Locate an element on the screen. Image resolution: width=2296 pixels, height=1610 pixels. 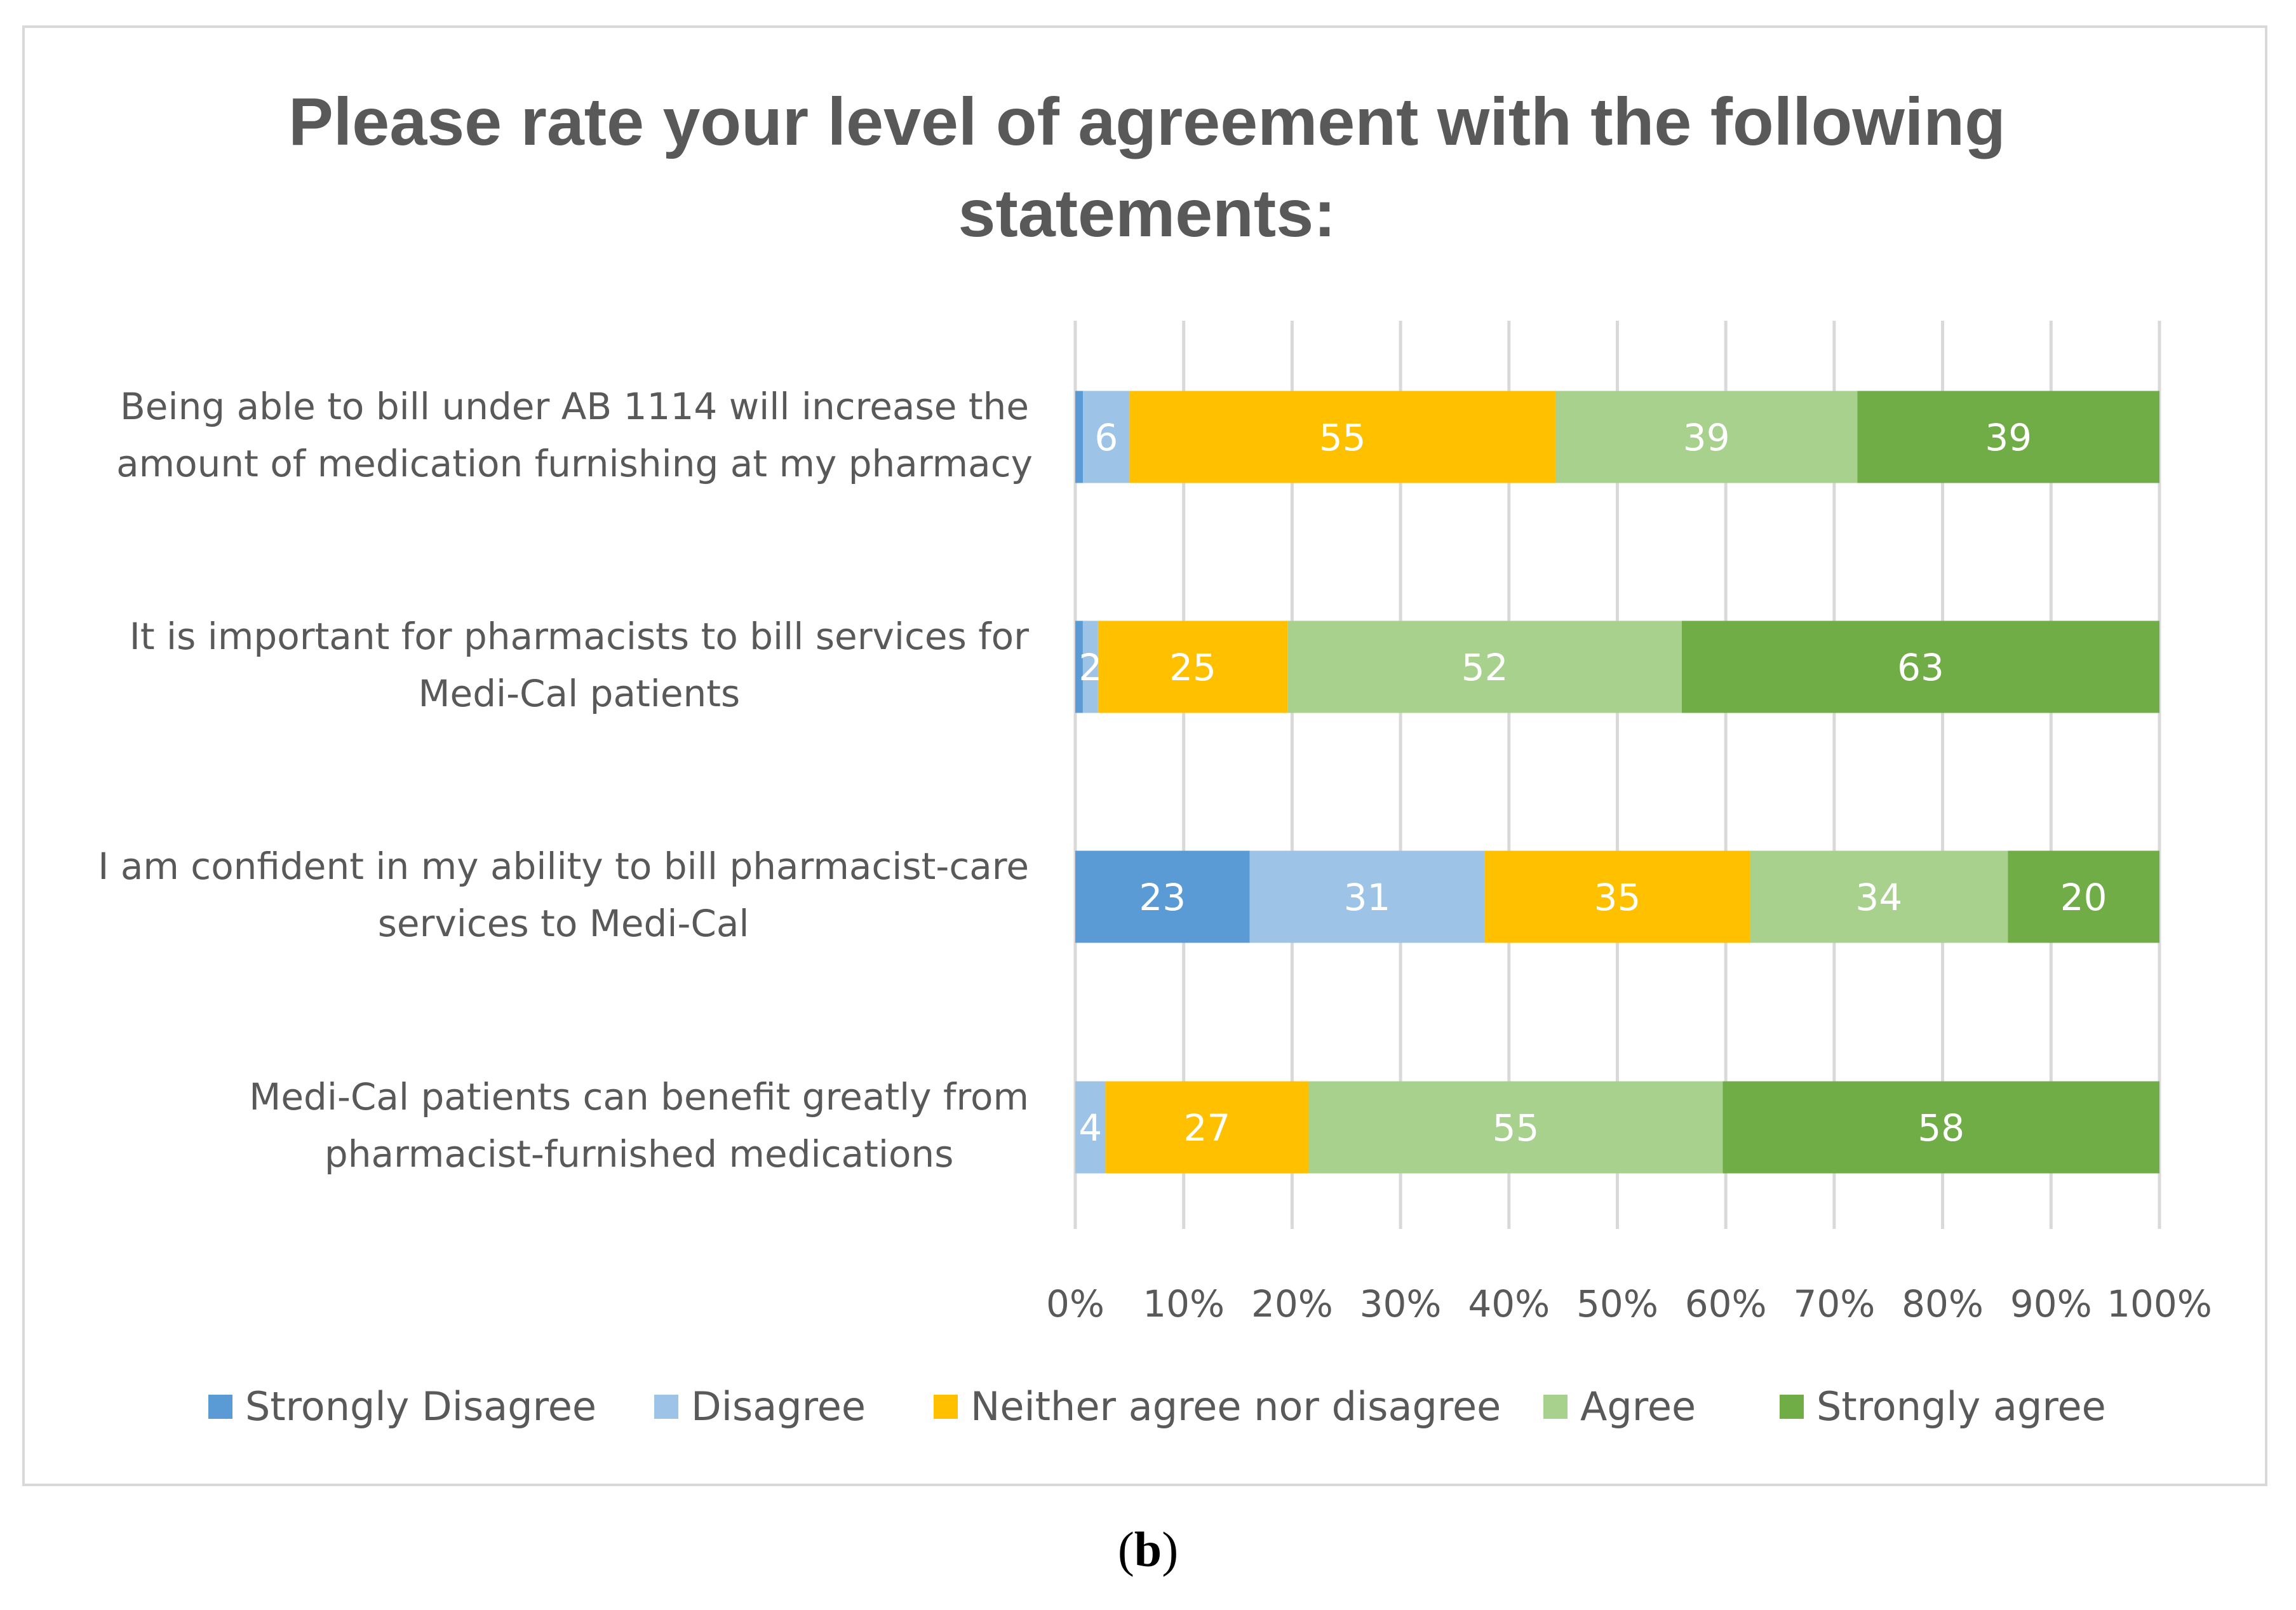
legend-item: Agree is located at coordinates (1619, 1406).